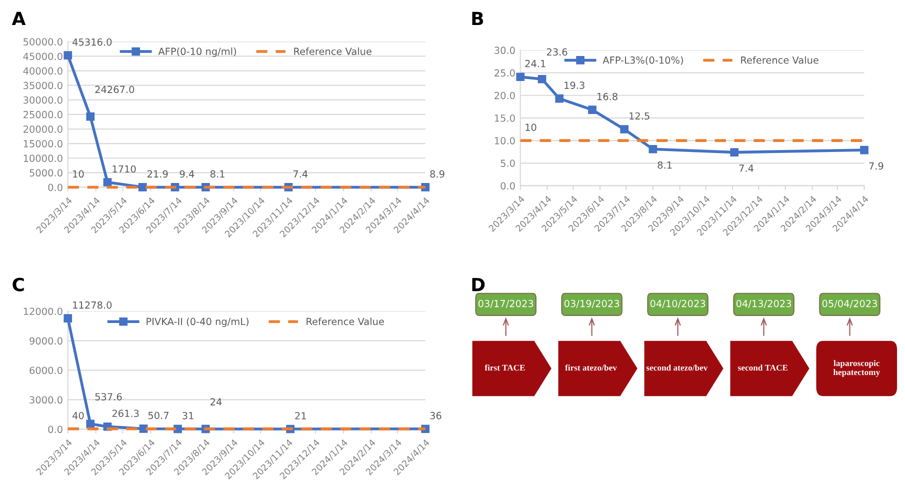 Image resolution: width=905 pixels, height=502 pixels. Describe the element at coordinates (535, 64) in the screenshot. I see `data-label: 24.1` at that location.